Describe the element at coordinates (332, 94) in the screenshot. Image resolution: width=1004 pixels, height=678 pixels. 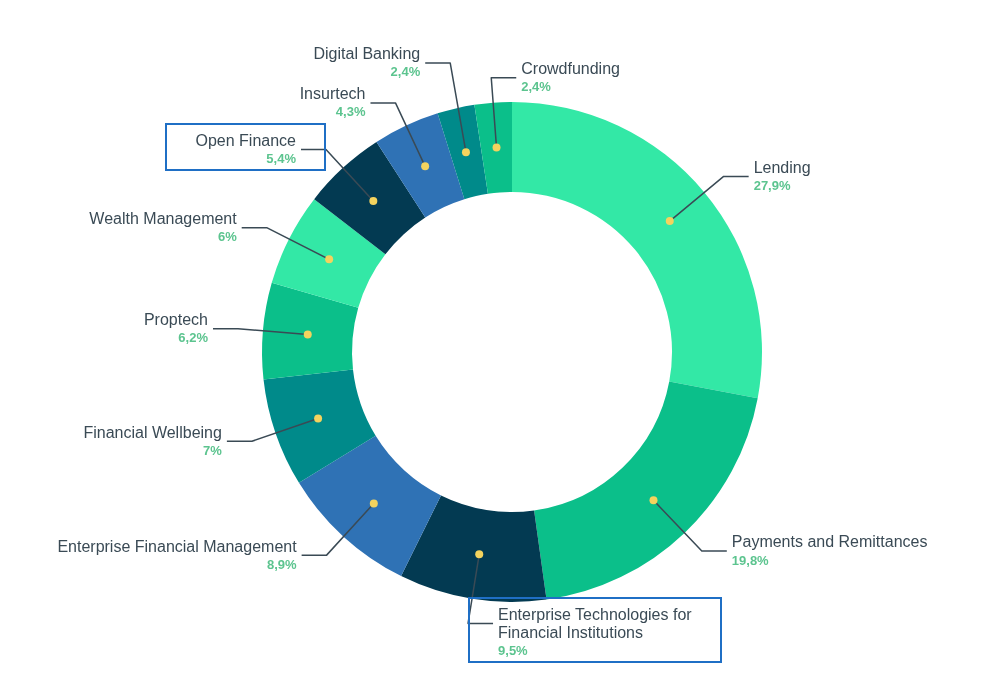
I see `slice-label: Insurtech` at that location.